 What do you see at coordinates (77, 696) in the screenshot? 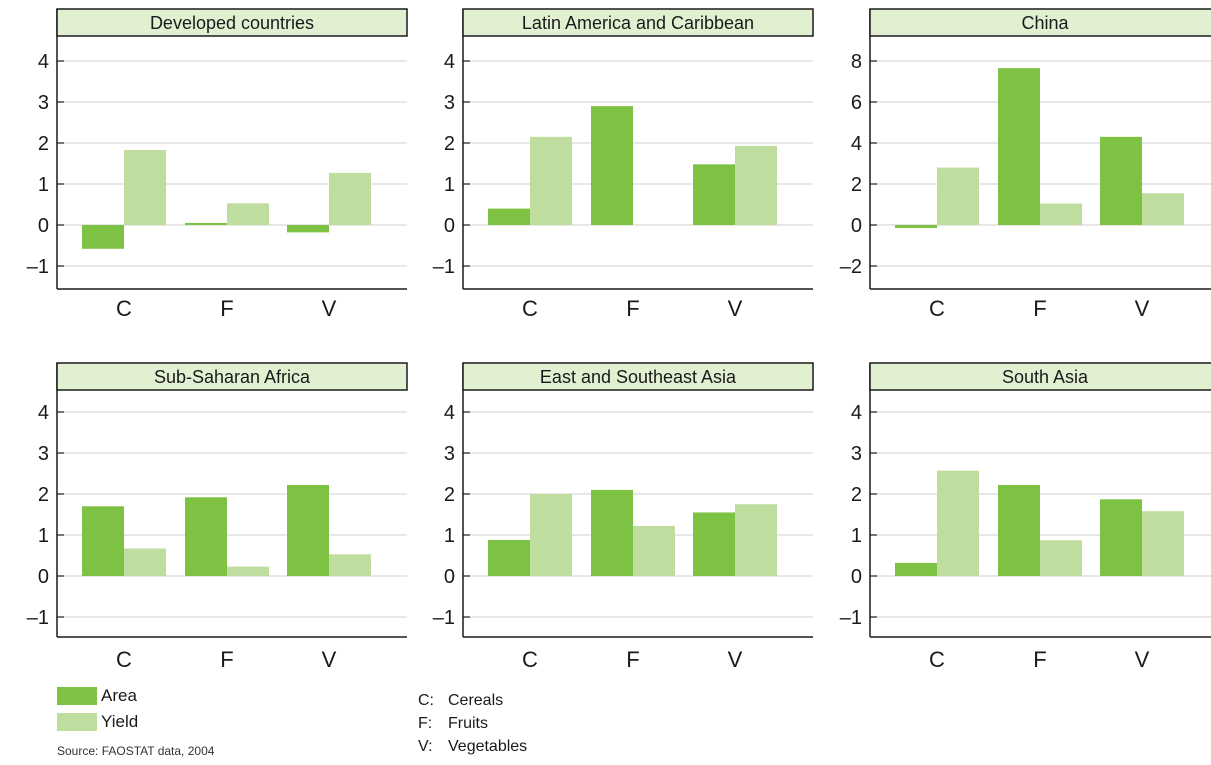
I see `legend-swatch-area` at bounding box center [77, 696].